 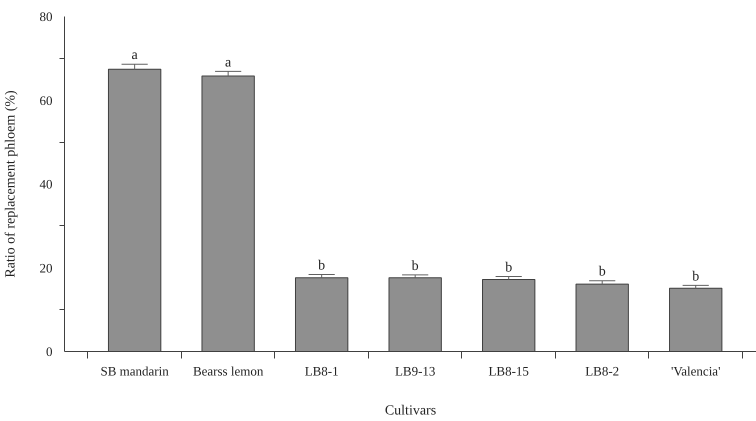 What do you see at coordinates (46, 100) in the screenshot?
I see `y-tick-label: 60` at bounding box center [46, 100].